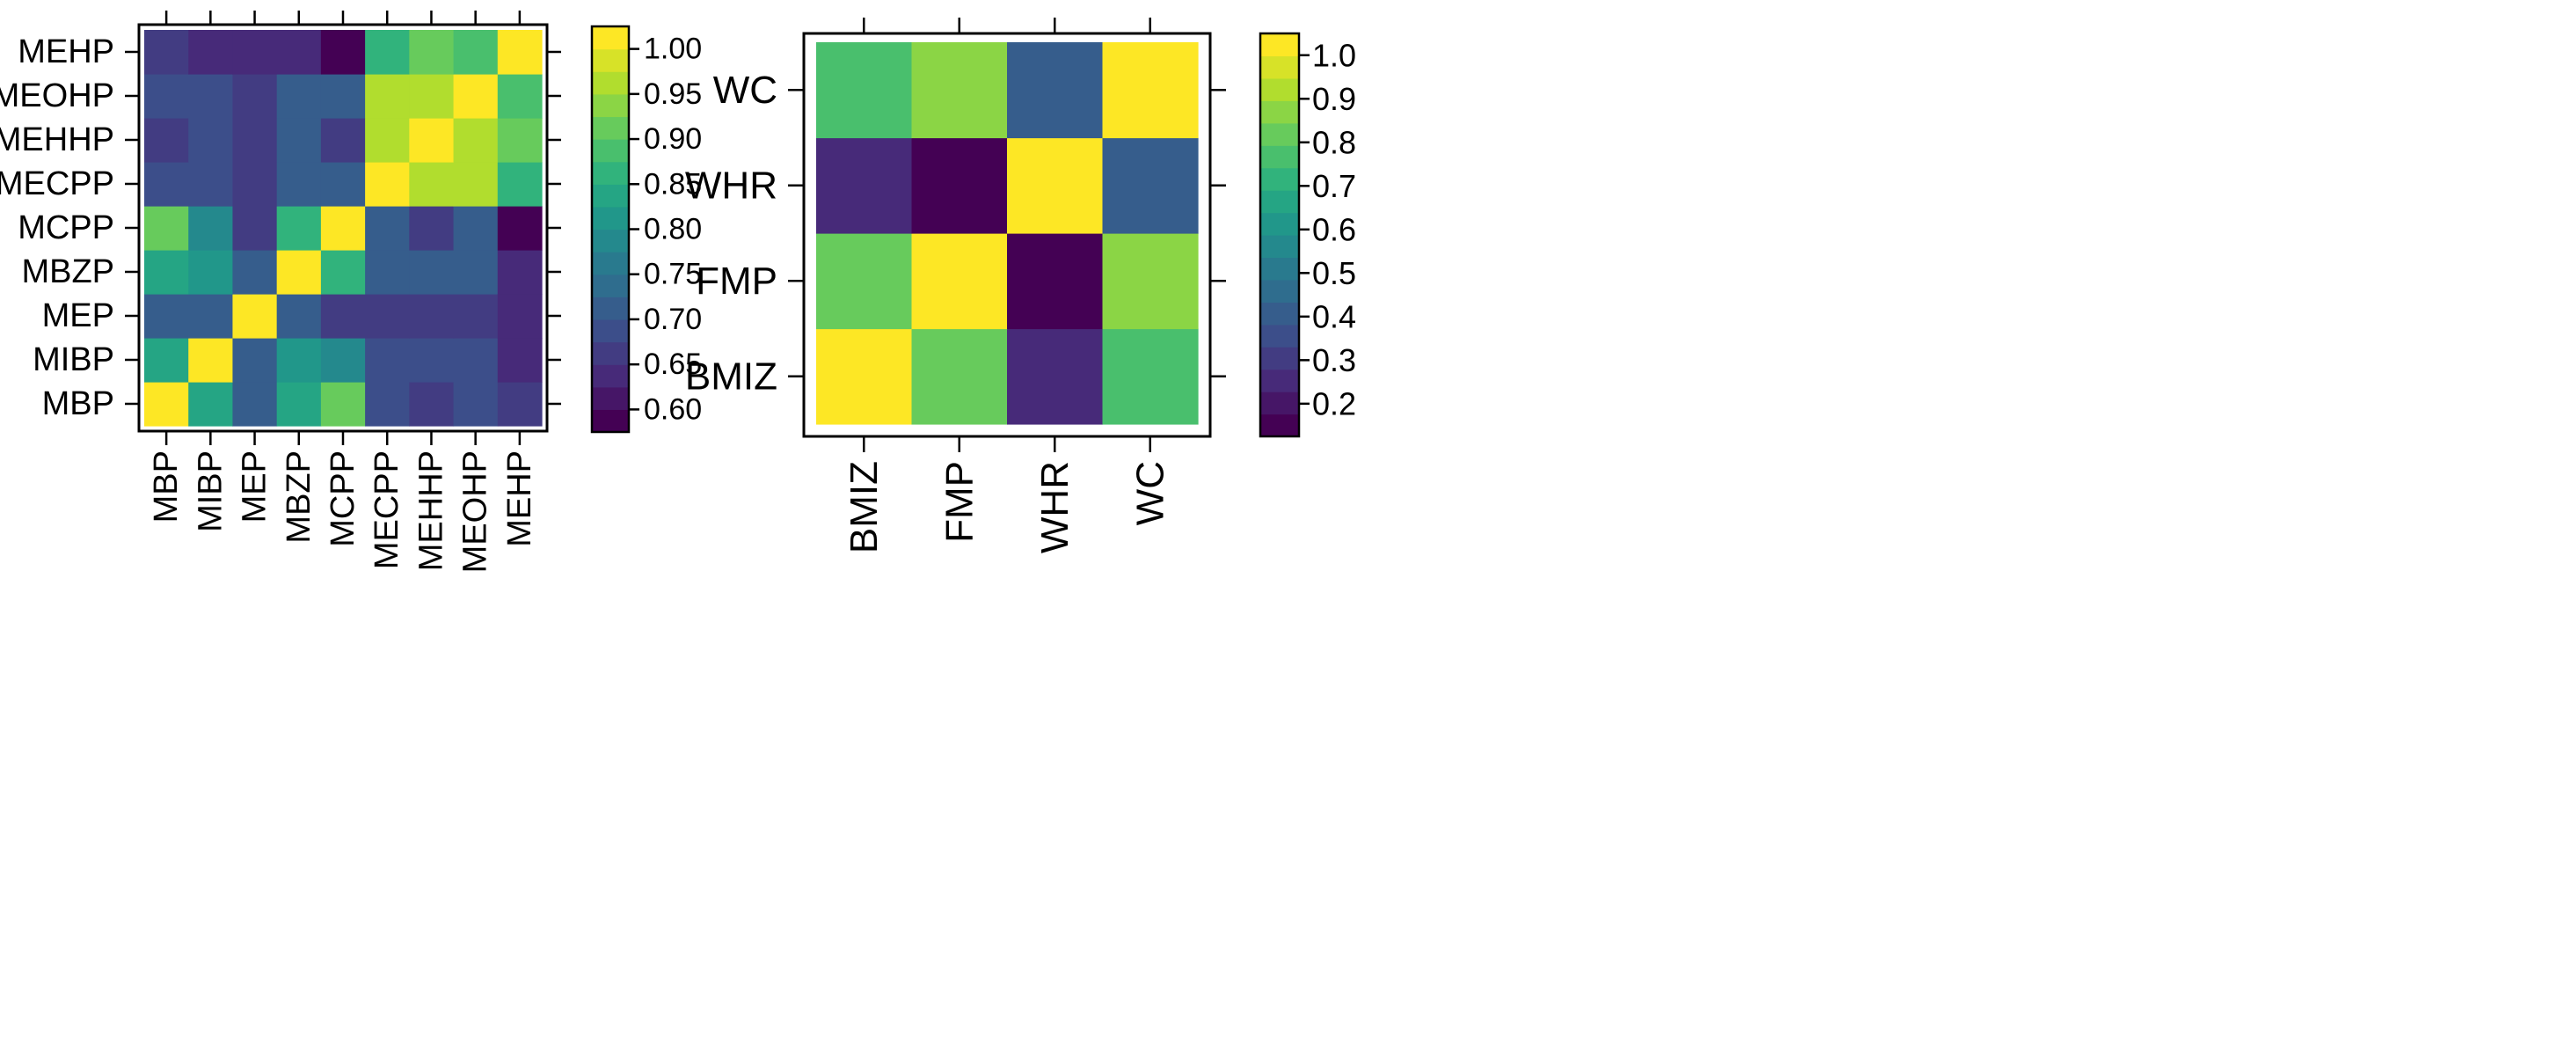  I want to click on left-cell-MCPP-MECPP, so click(387, 229).